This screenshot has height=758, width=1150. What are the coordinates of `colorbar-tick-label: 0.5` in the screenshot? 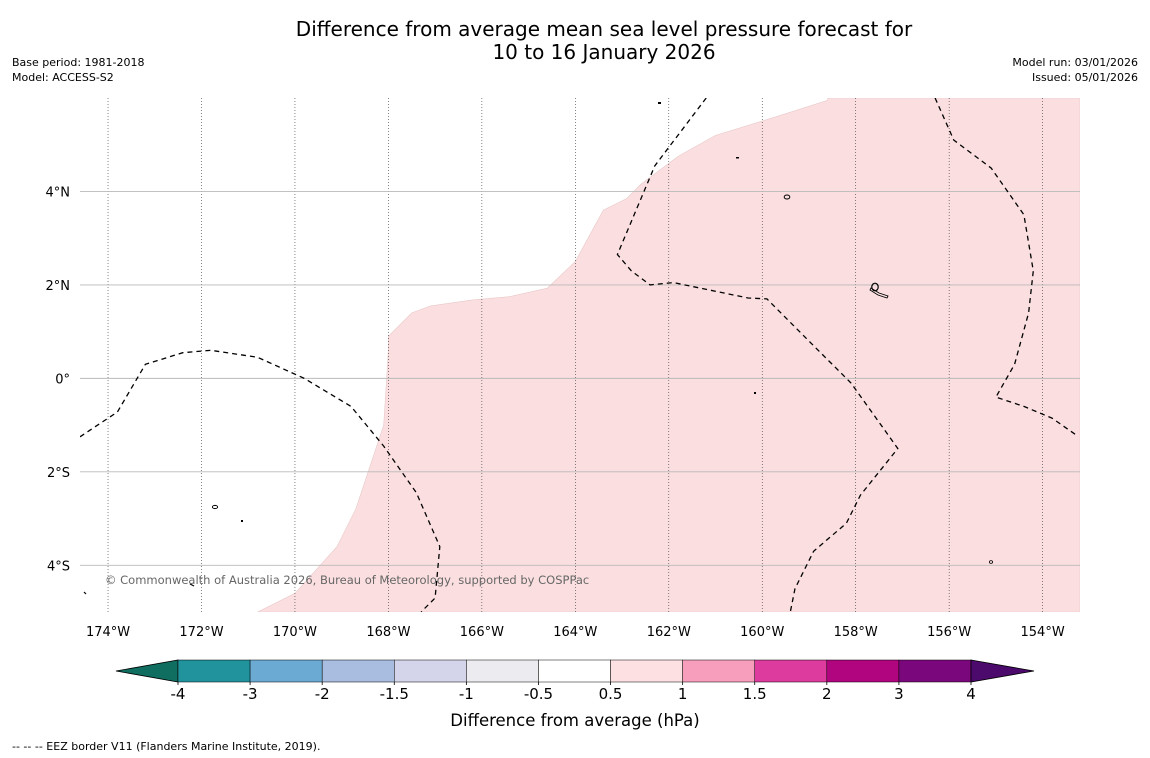 It's located at (611, 694).